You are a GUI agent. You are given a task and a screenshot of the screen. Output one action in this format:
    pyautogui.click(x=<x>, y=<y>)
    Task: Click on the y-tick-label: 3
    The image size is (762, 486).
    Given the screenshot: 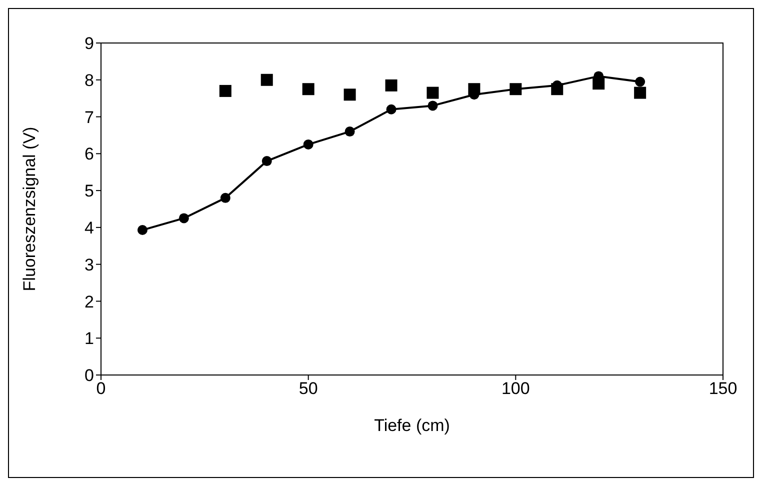 What is the action you would take?
    pyautogui.click(x=89, y=264)
    